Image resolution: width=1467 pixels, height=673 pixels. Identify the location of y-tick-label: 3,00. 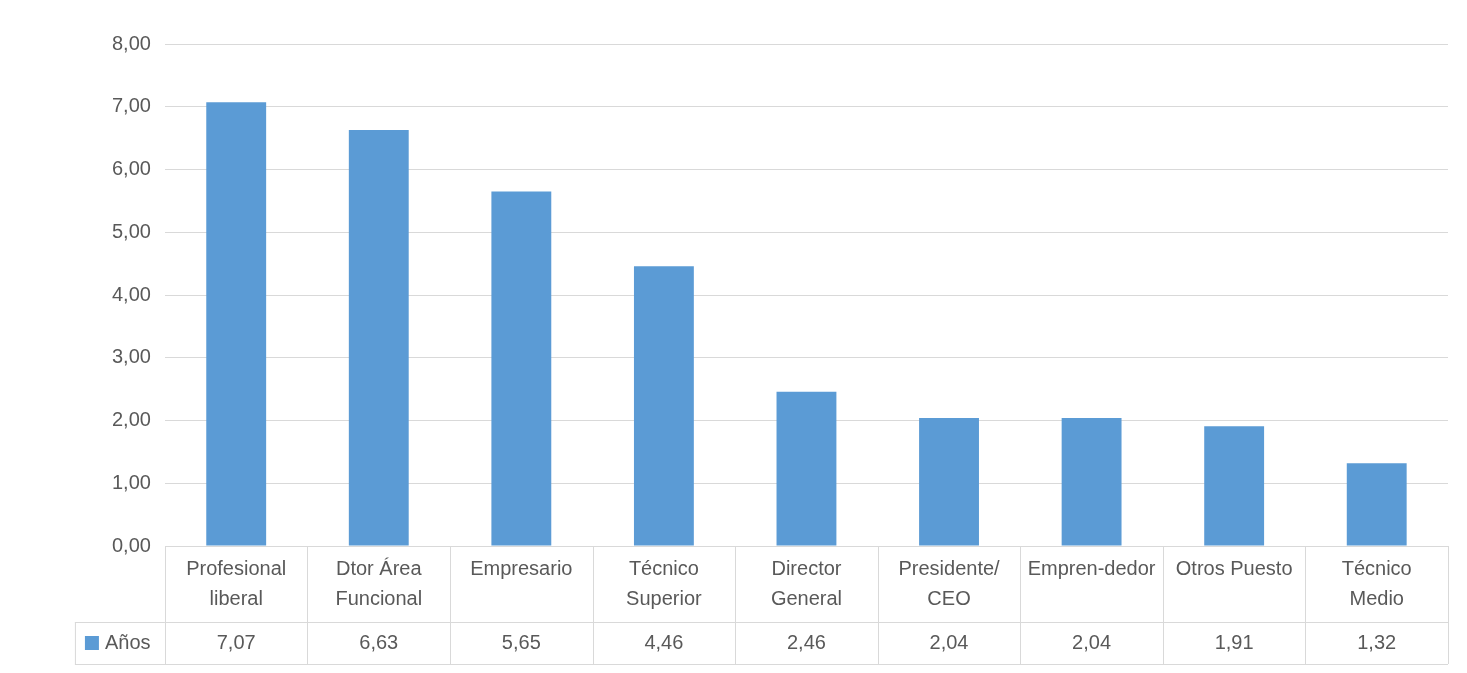
(131, 356).